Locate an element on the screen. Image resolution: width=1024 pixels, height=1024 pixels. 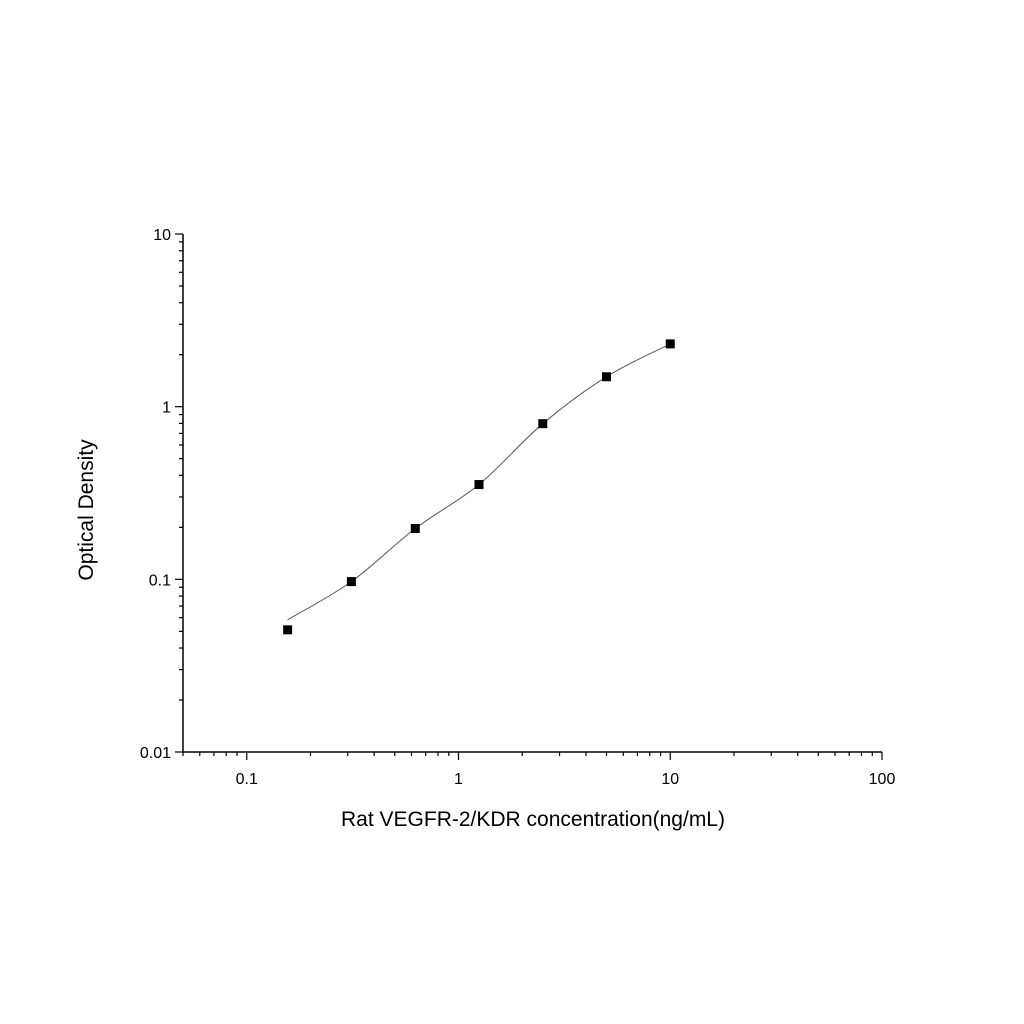
plot-area is located at coordinates (479, 487).